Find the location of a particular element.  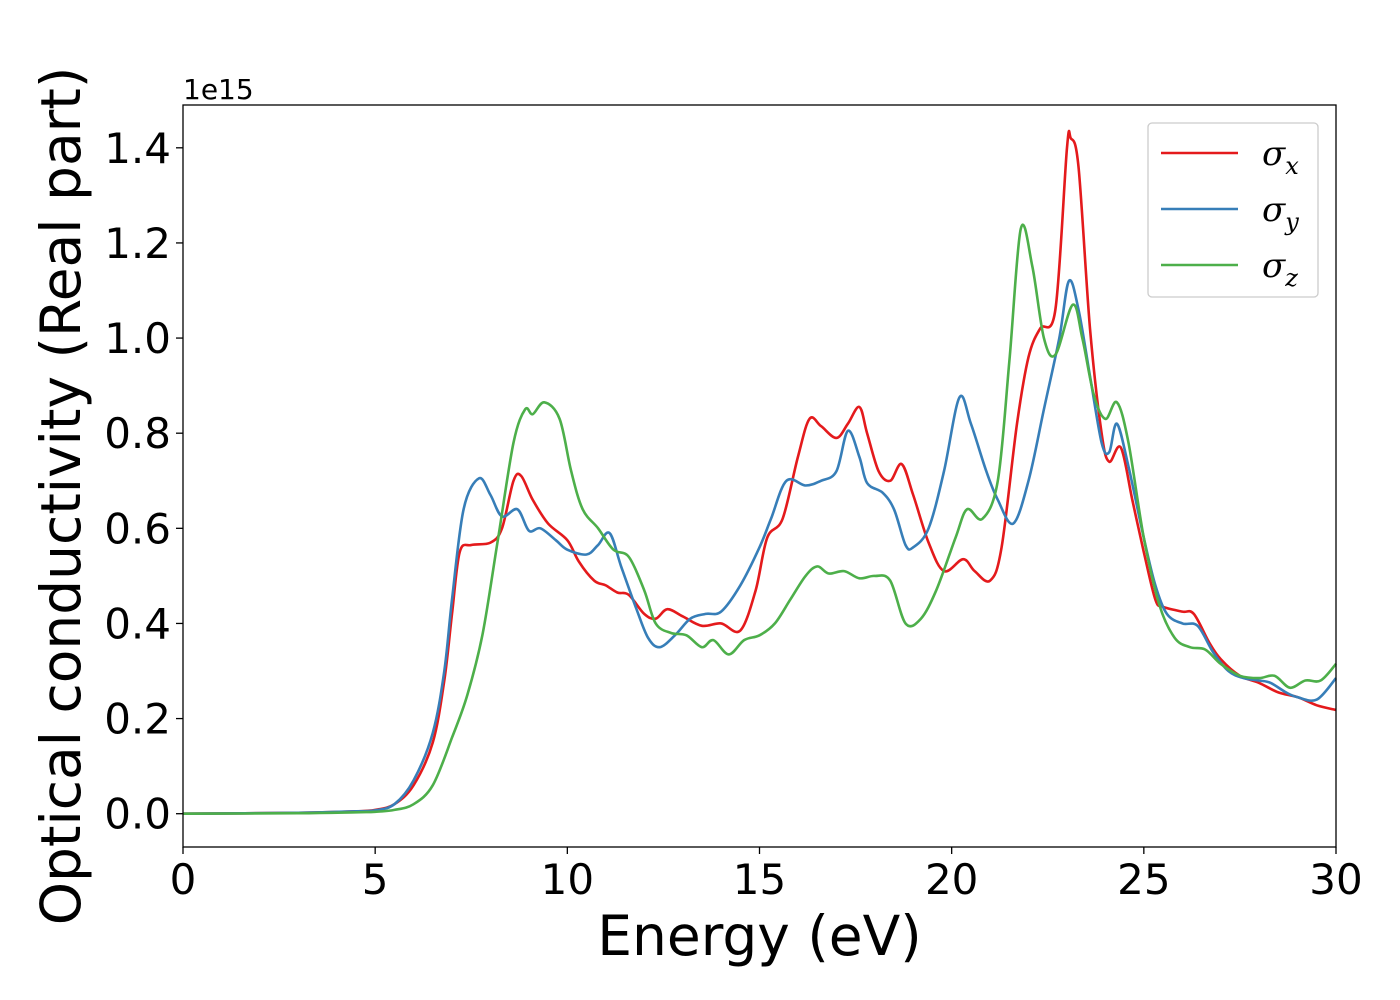

legend-label-subscript: x is located at coordinates (1292, 166).